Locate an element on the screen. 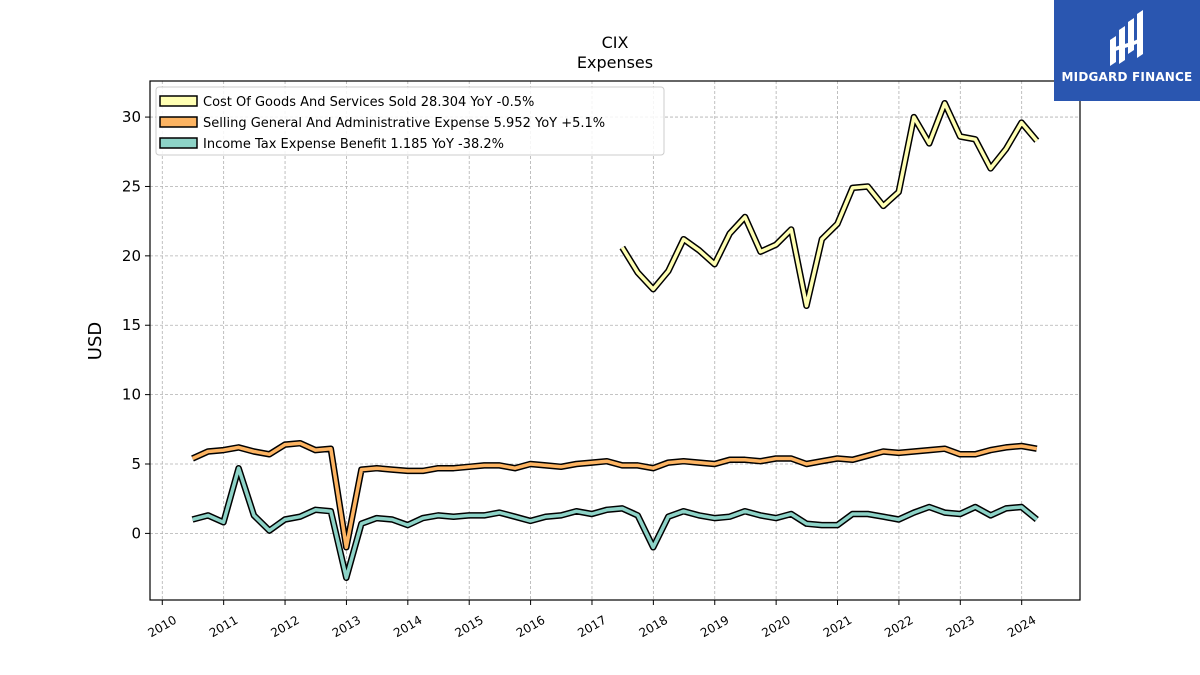 This screenshot has height=675, width=1200. y-tick-label: 30 is located at coordinates (131, 117).